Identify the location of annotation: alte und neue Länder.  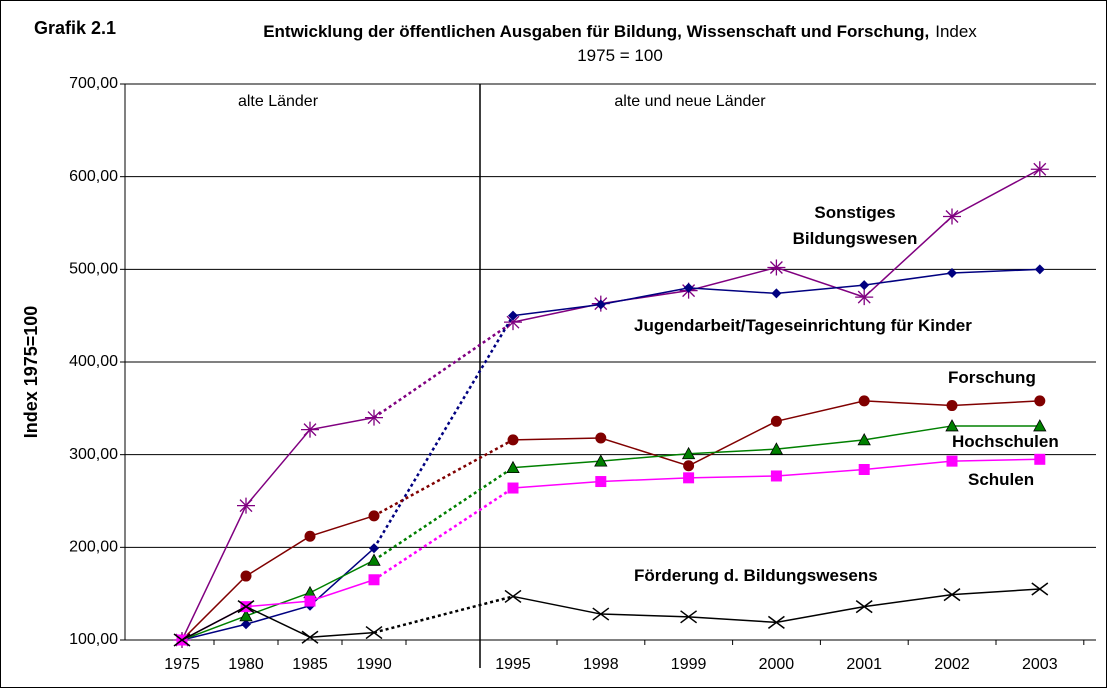
(690, 101).